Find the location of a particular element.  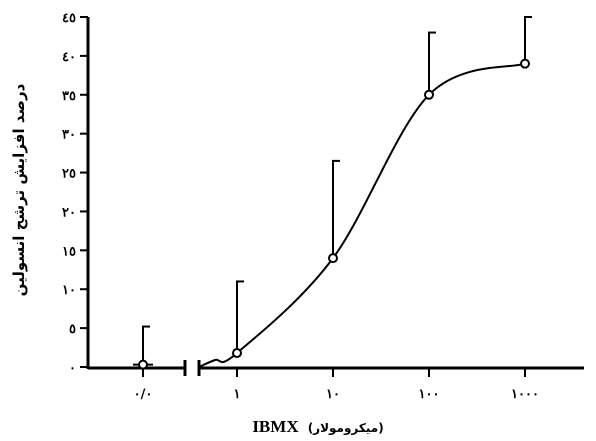

y-tick-label: ٢٠ is located at coordinates (69, 212).